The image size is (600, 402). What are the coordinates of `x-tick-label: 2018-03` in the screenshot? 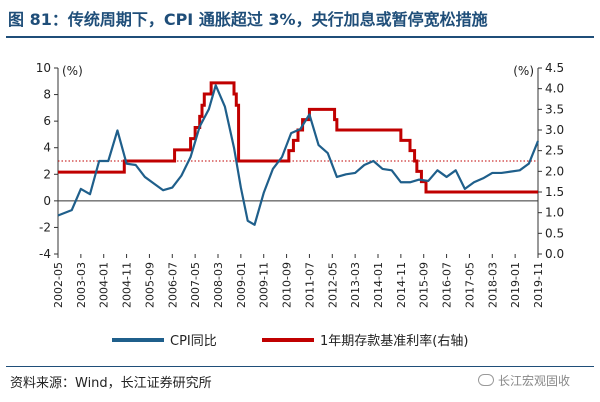 It's located at (492, 285).